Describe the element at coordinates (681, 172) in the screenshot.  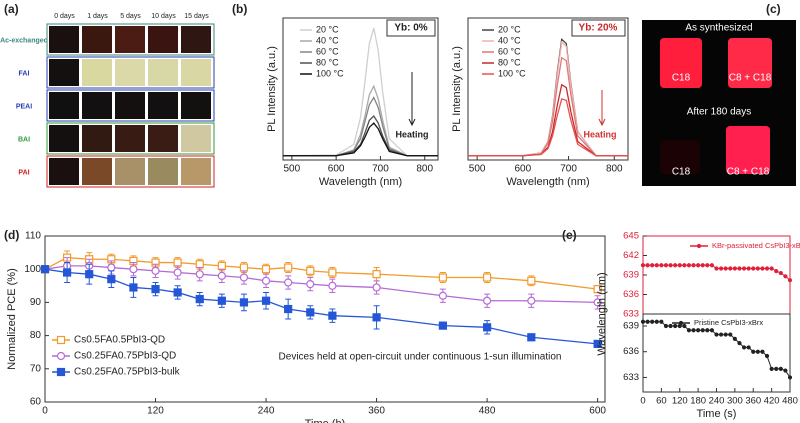
I see `caption: C18` at that location.